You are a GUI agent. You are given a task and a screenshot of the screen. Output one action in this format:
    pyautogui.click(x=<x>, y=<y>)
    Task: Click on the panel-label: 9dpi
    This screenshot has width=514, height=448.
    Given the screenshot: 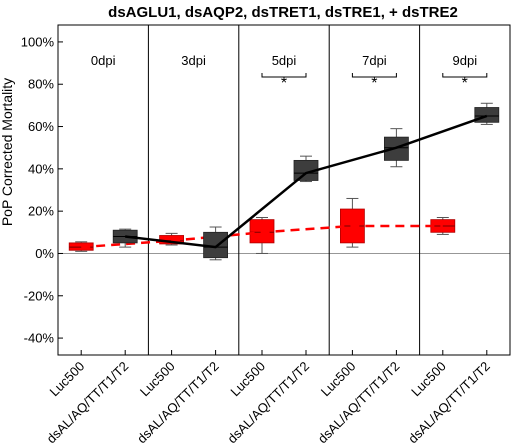 What is the action you would take?
    pyautogui.click(x=465, y=60)
    